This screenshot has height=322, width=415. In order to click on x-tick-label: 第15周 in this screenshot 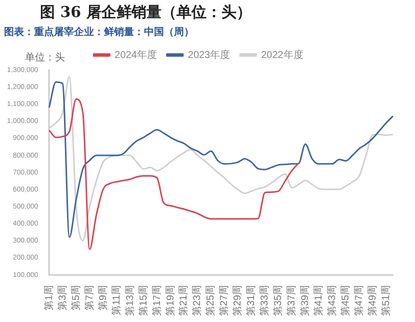, I will do `click(143, 300)`.